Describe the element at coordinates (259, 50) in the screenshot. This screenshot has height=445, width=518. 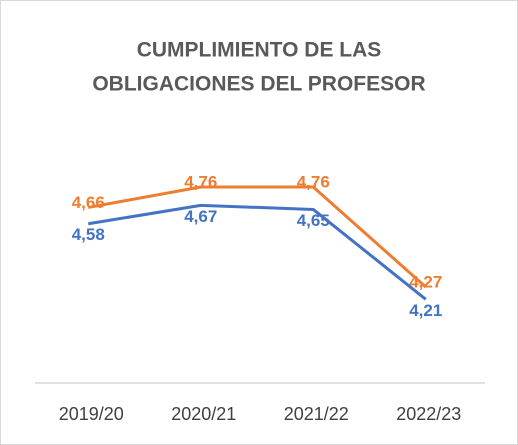
I see `chart-title: CUMPLIMIENTO DE LAS` at that location.